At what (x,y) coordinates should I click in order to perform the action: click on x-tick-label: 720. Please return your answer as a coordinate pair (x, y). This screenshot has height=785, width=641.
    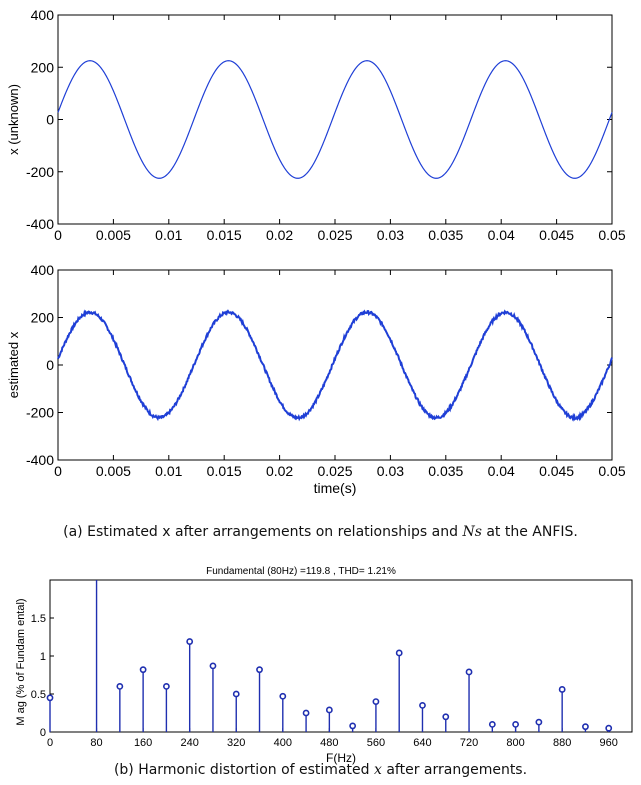
    Looking at the image, I should click on (469, 743).